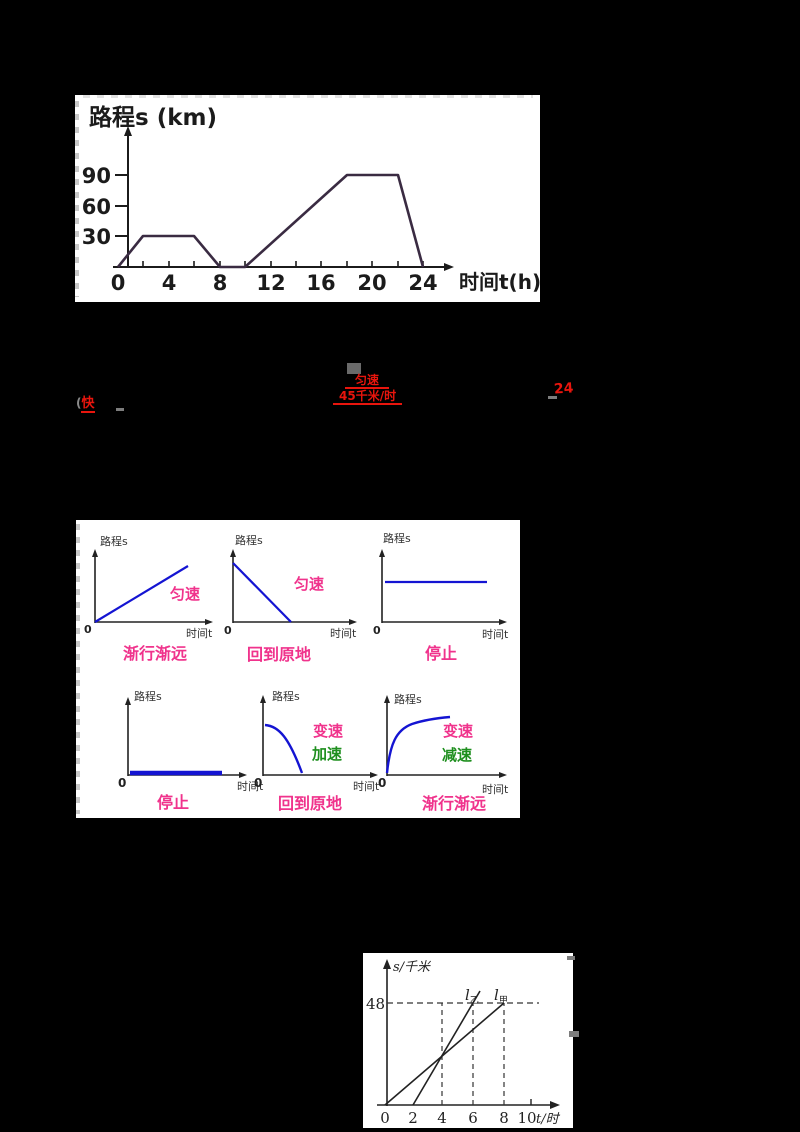 The image size is (800, 1132). What do you see at coordinates (526, 1118) in the screenshot?
I see `x-tick-label: 10` at bounding box center [526, 1118].